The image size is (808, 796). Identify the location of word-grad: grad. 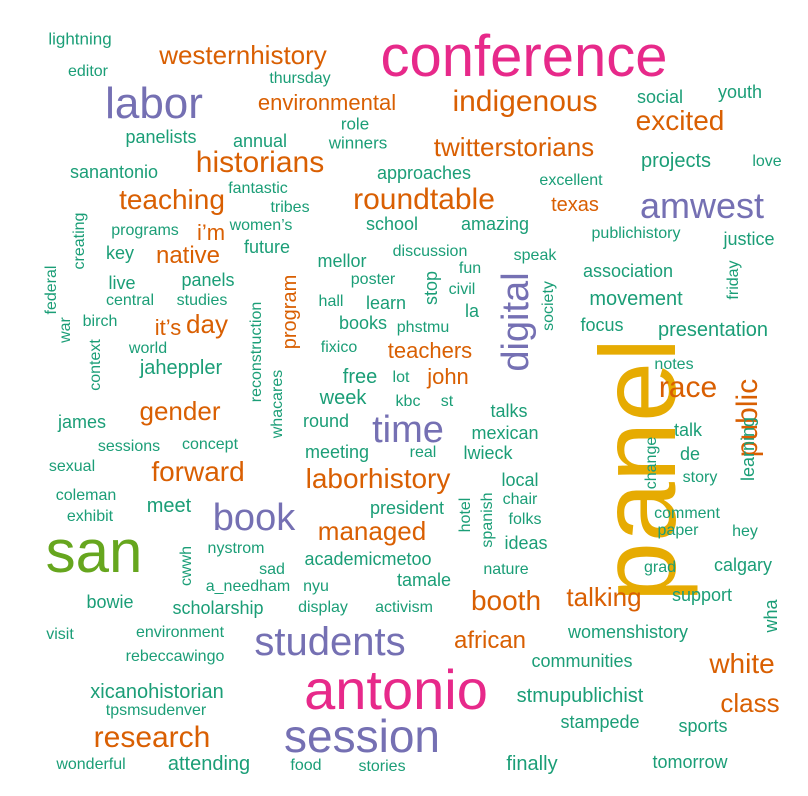
(660, 567).